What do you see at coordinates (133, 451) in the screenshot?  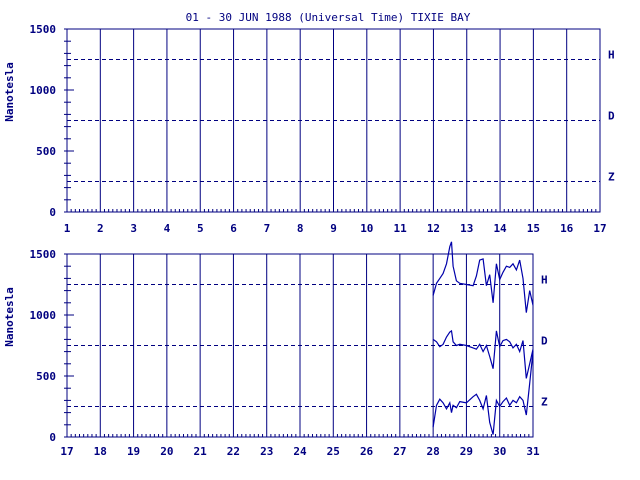 I see `x-tick-label: 19` at bounding box center [133, 451].